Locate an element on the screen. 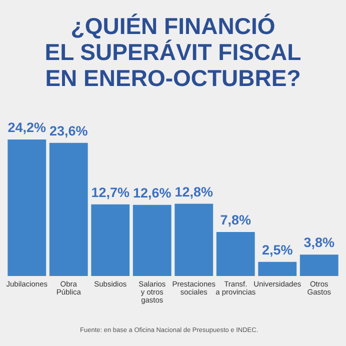  data-label: 24,2% is located at coordinates (27, 128).